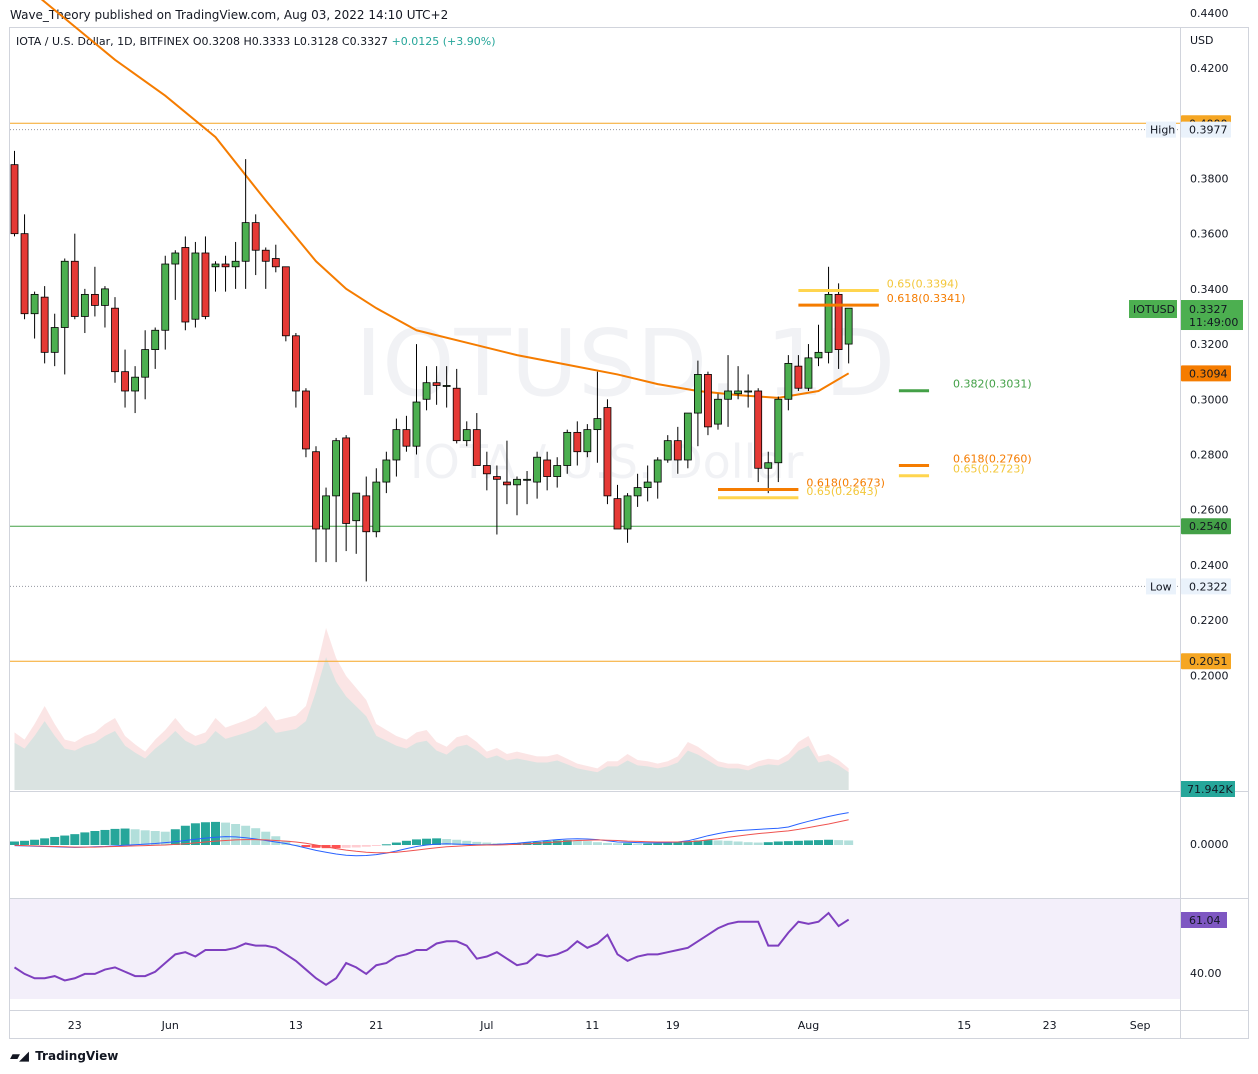 This screenshot has height=1074, width=1258. I want to click on time-axis: 23 Jun 13 21 Jul 11 19 Aug 15 23 Sep, so click(609, 1025).